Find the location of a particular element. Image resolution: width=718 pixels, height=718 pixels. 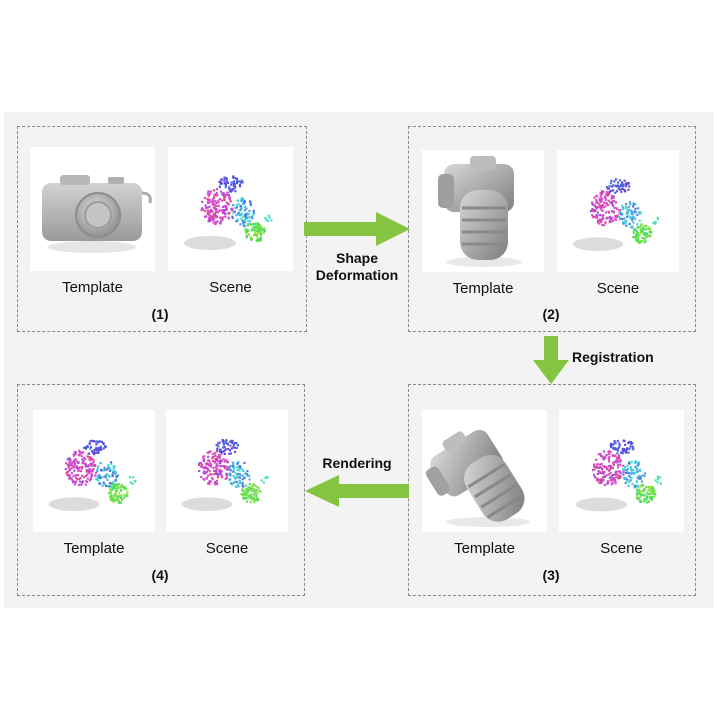

panel-3-step-label: (3) is located at coordinates (551, 575).